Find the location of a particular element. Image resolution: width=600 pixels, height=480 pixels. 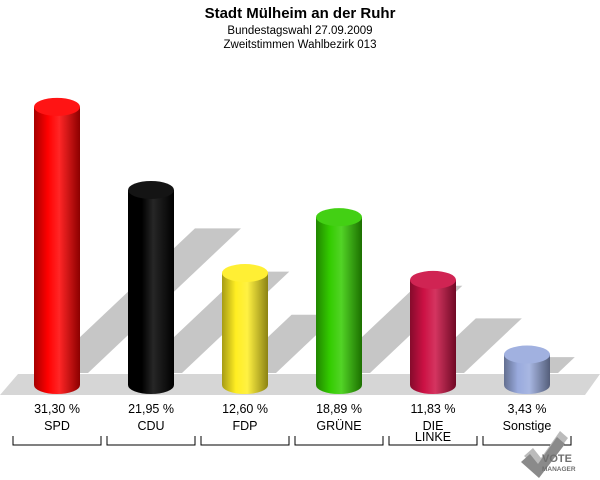

value-label: 18,89 % is located at coordinates (339, 409).